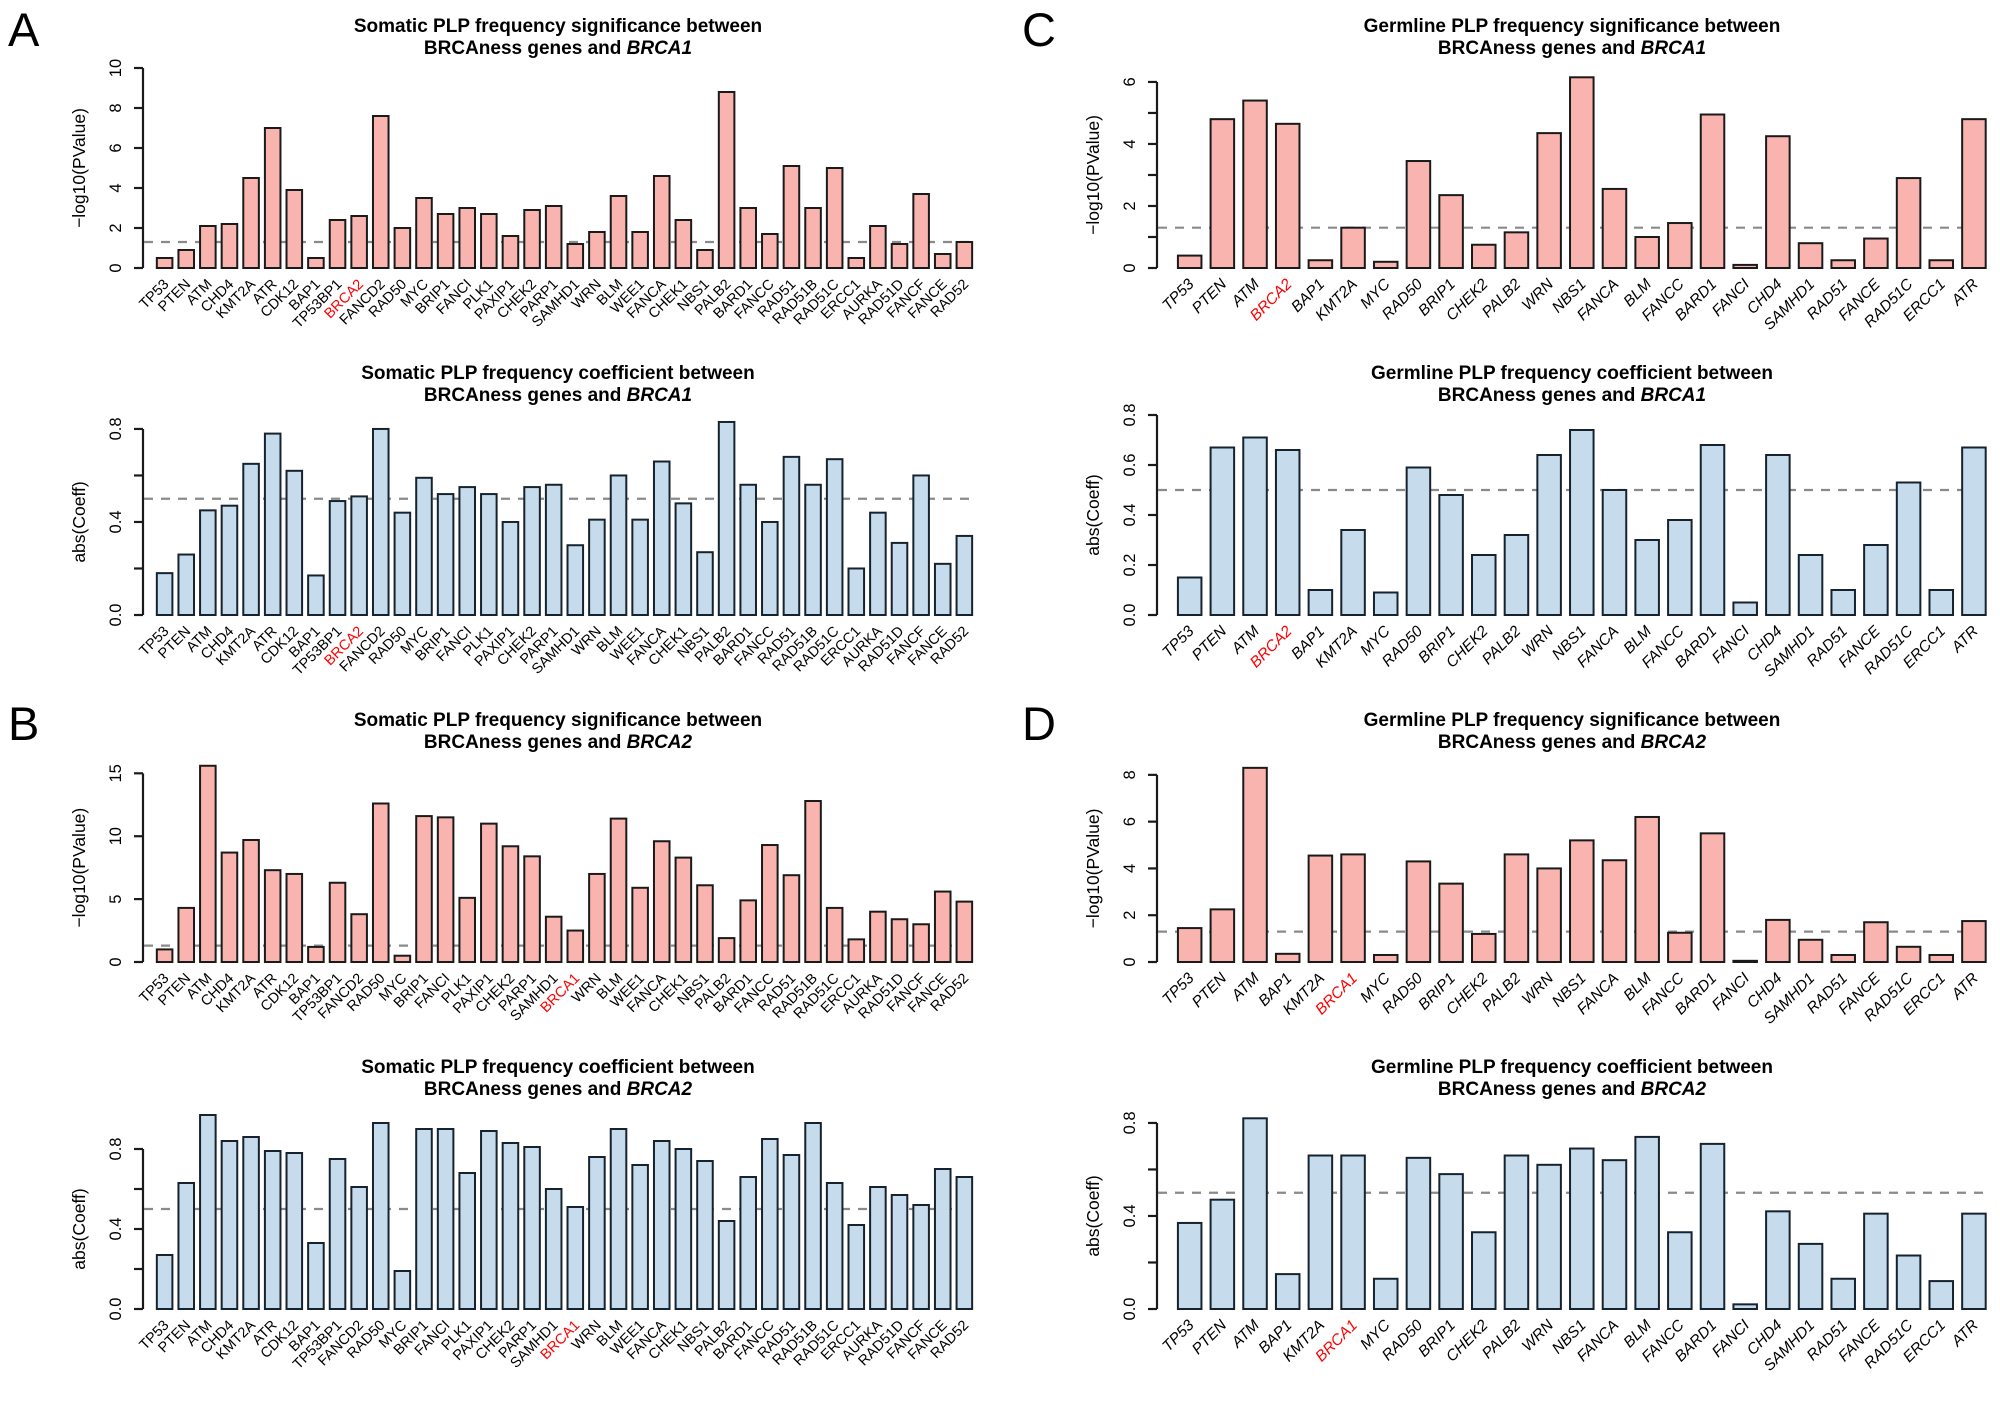 The height and width of the screenshot is (1403, 2000). What do you see at coordinates (1843, 1293) in the screenshot?
I see `bar-RAD51` at bounding box center [1843, 1293].